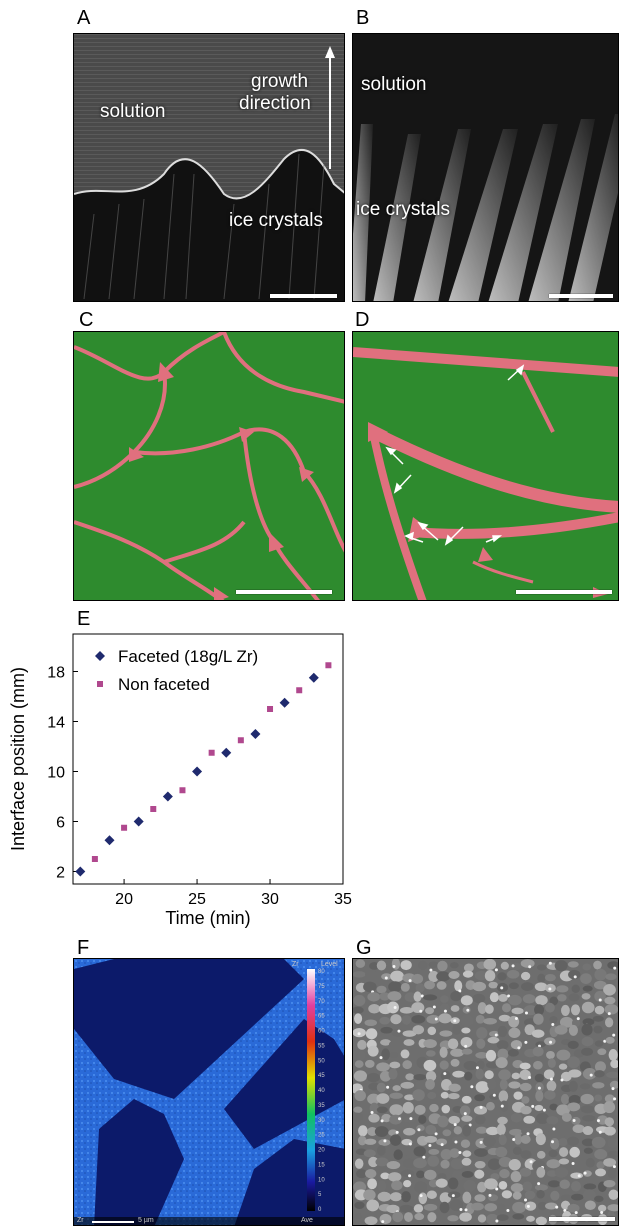  I want to click on eds-footer-right: Ave, so click(307, 1220).